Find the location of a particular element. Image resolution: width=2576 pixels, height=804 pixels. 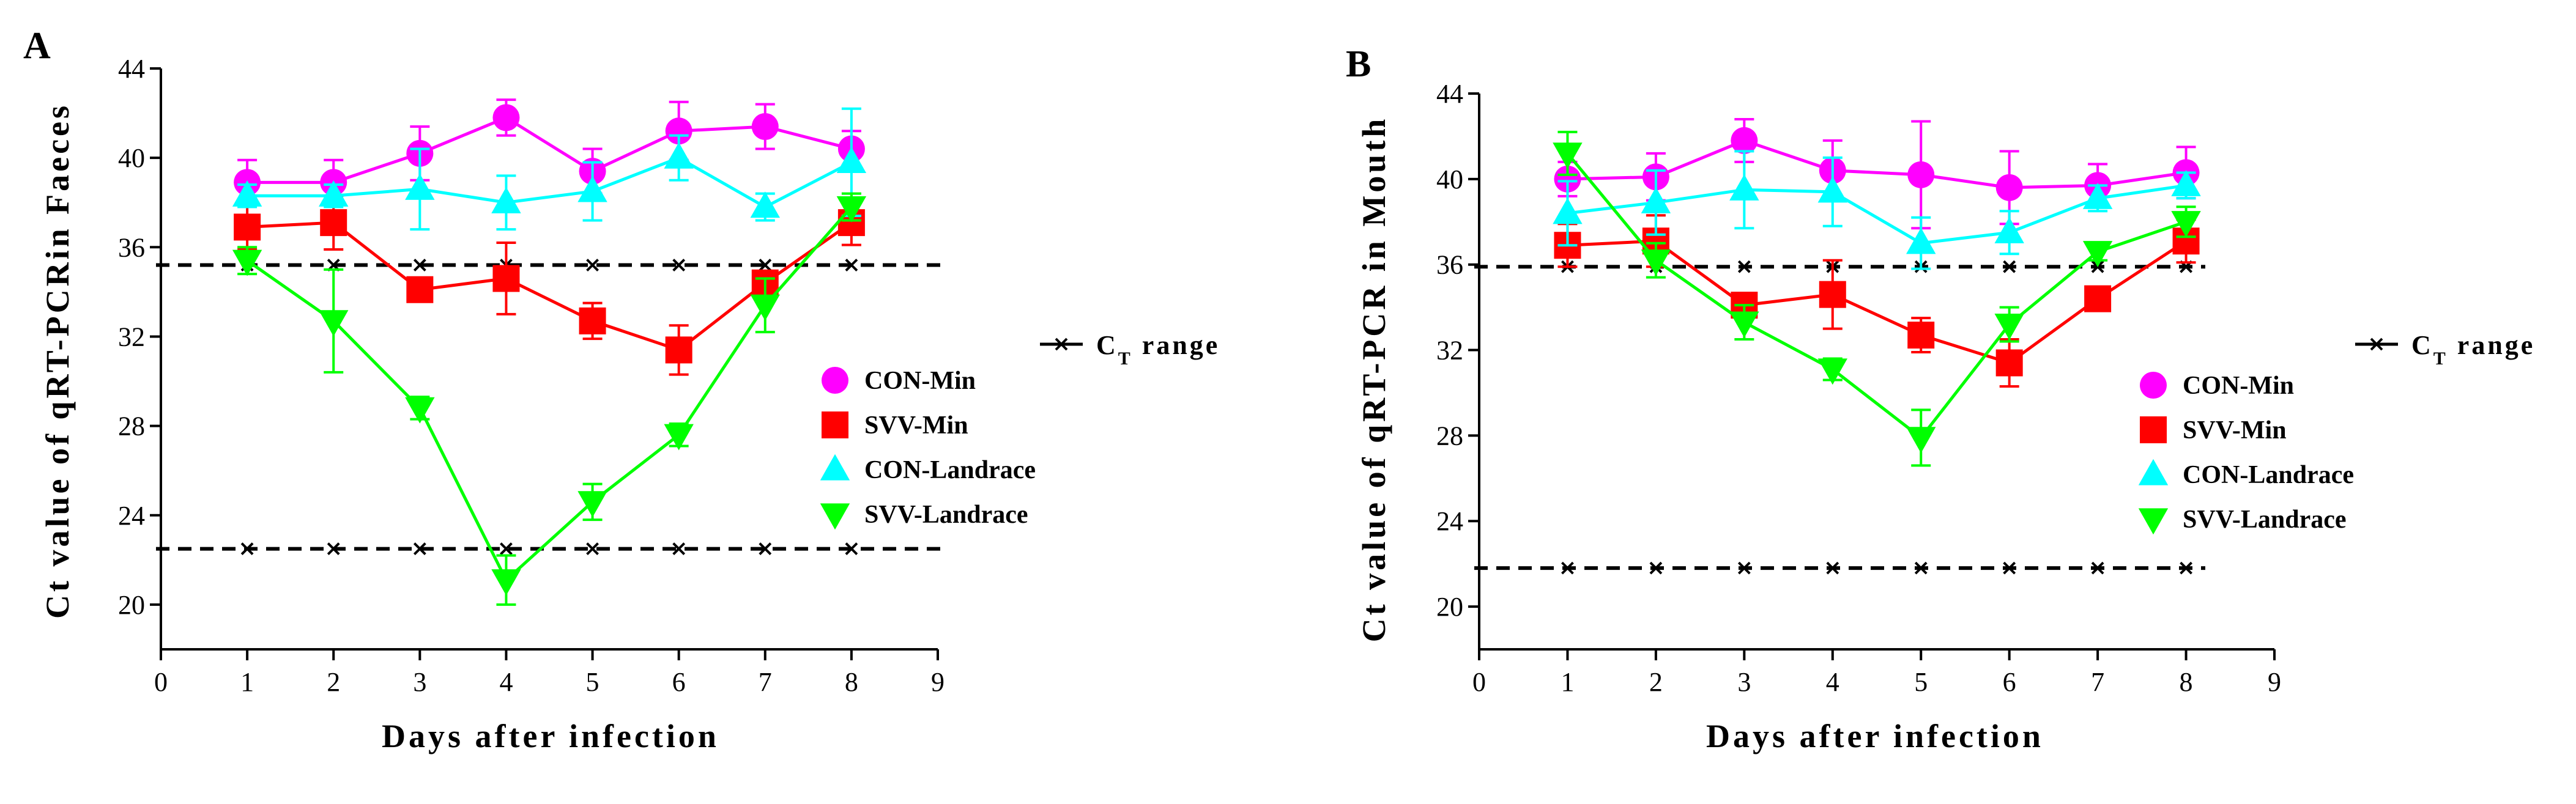

x-tick-label: 7 is located at coordinates (765, 682).